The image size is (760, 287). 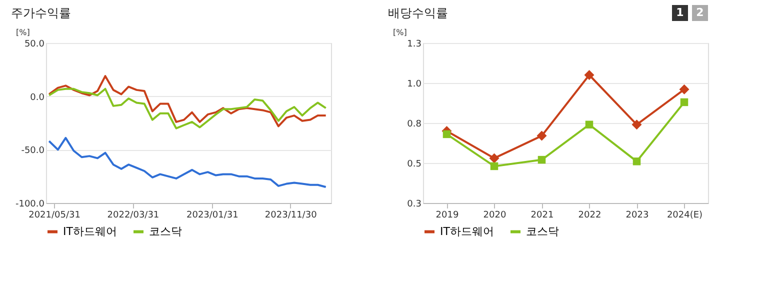 What do you see at coordinates (700, 12) in the screenshot?
I see `text: 2` at bounding box center [700, 12].